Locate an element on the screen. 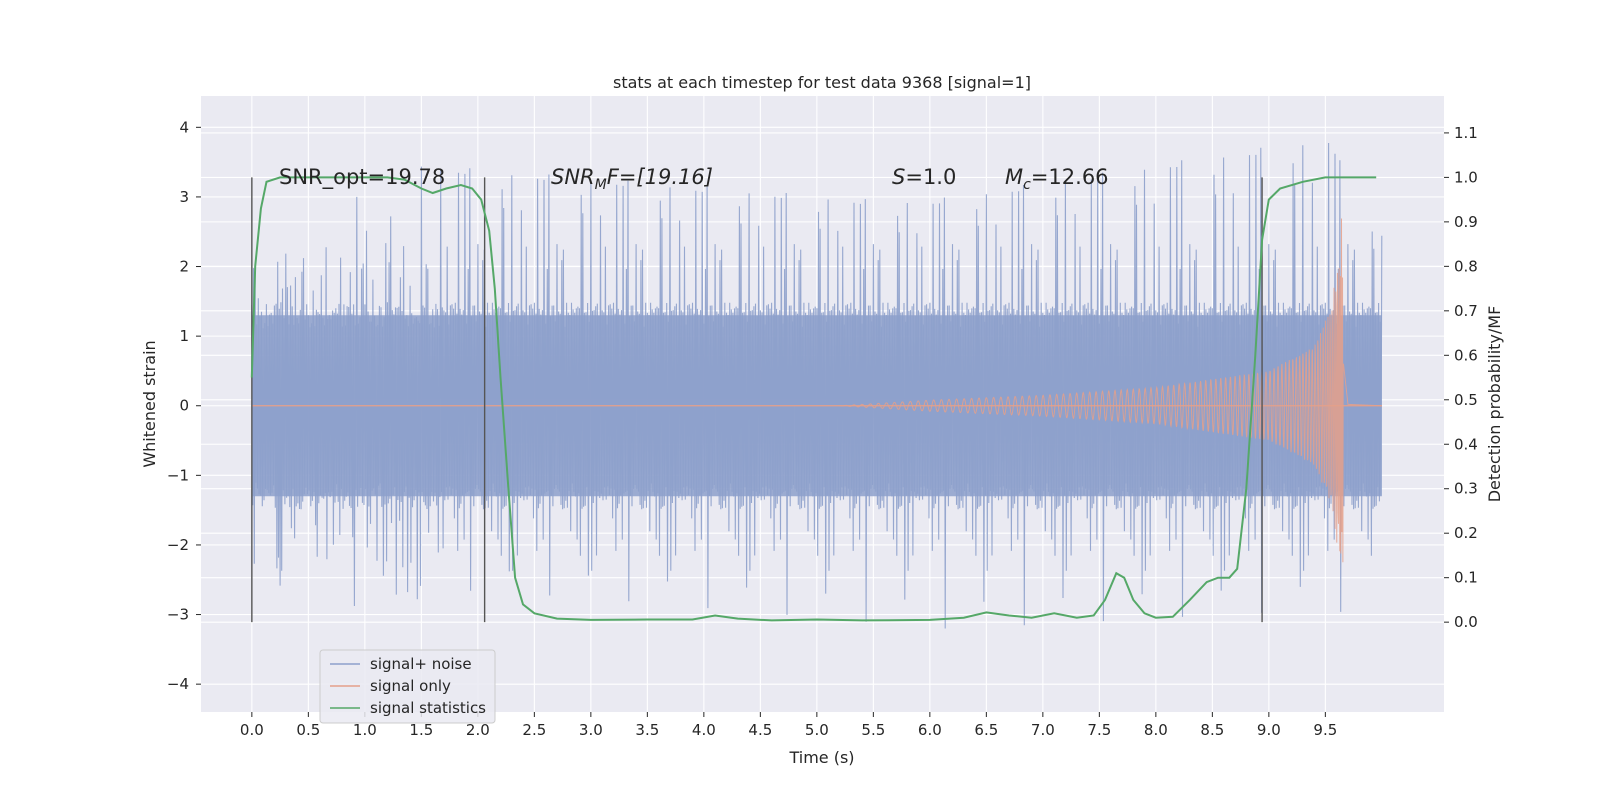 The width and height of the screenshot is (1600, 800). x-tick-label-4: 2.0 is located at coordinates (478, 730).